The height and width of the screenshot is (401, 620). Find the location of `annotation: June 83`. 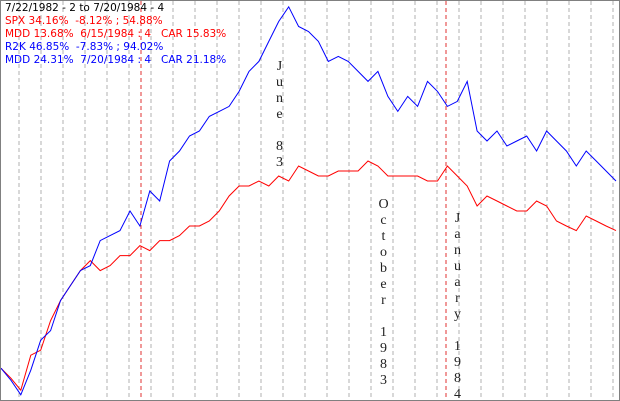

annotation: June 83 is located at coordinates (279, 115).